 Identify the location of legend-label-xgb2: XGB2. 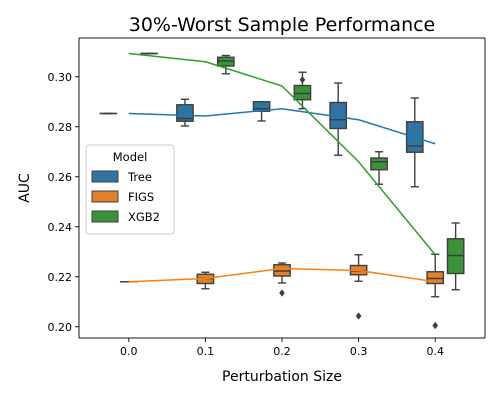
(144, 217).